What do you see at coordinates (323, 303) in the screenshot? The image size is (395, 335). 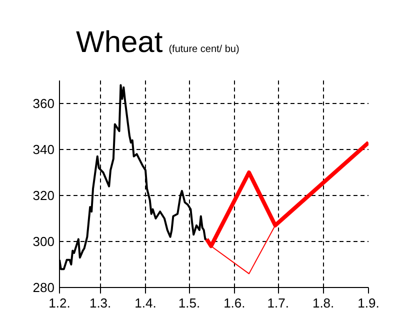 I see `x-tick-label: 1.8.` at bounding box center [323, 303].